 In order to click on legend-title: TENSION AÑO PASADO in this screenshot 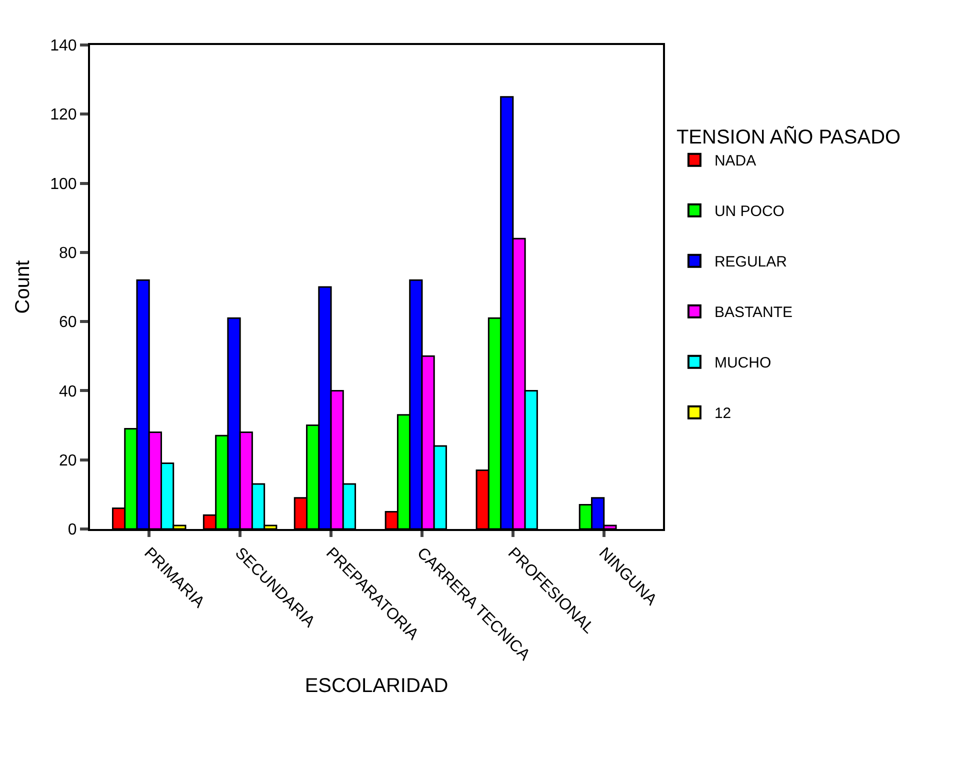, I will do `click(788, 137)`.